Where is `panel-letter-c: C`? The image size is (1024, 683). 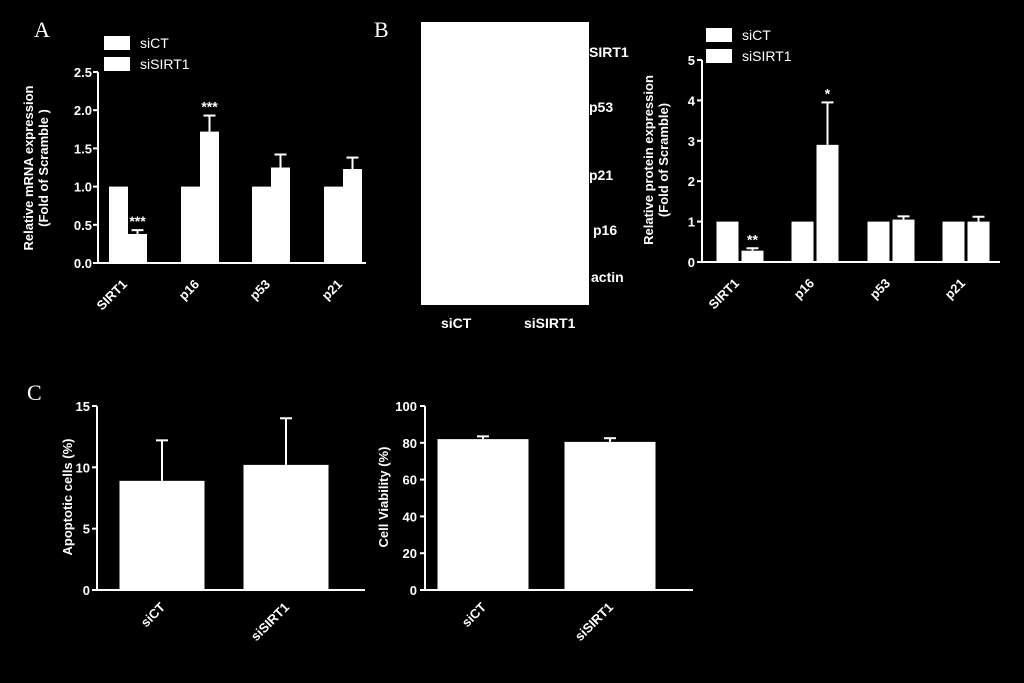
panel-letter-c: C is located at coordinates (34, 392).